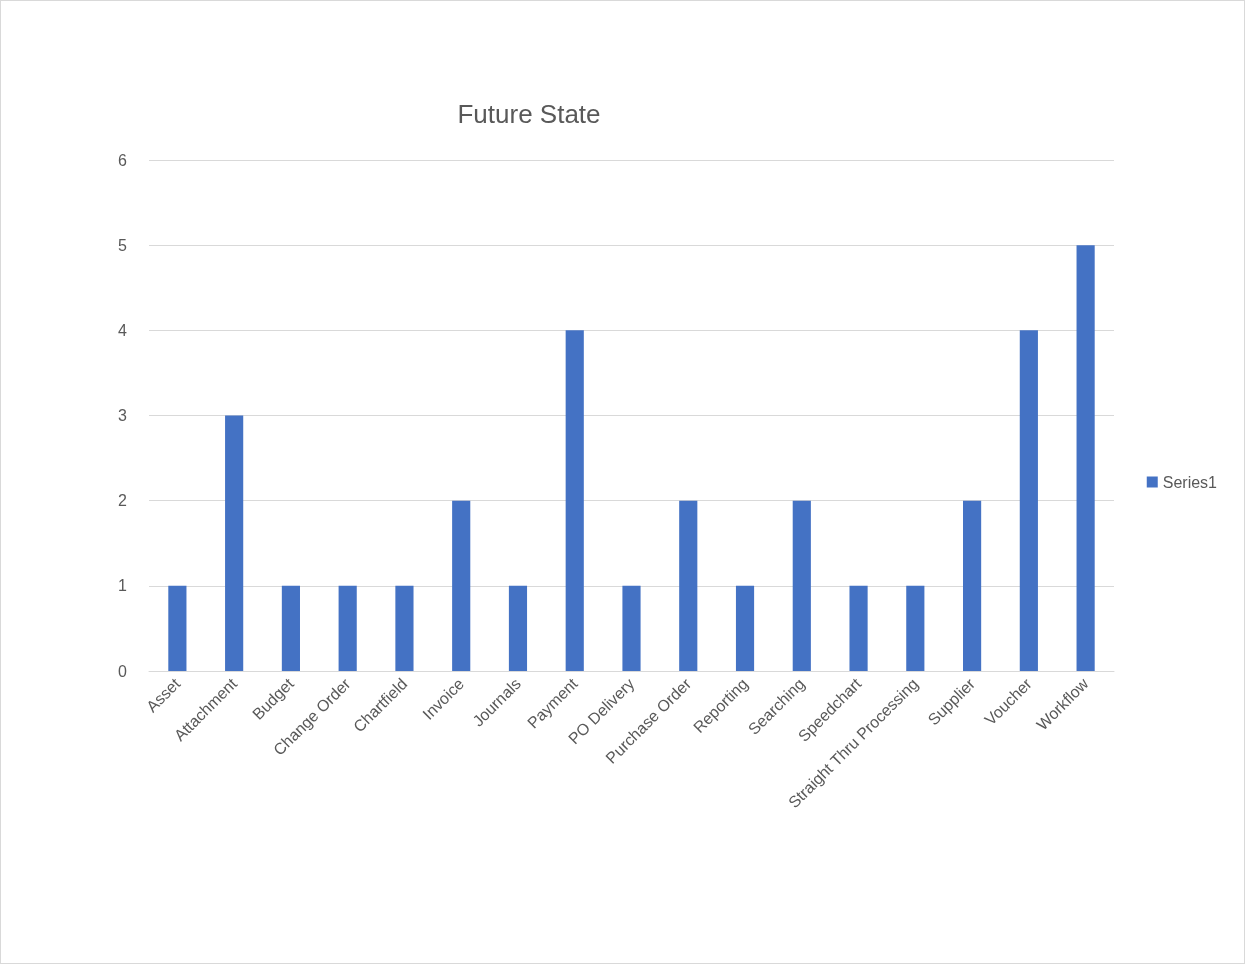 The height and width of the screenshot is (964, 1245). What do you see at coordinates (529, 114) in the screenshot?
I see `chart-title: Future State` at bounding box center [529, 114].